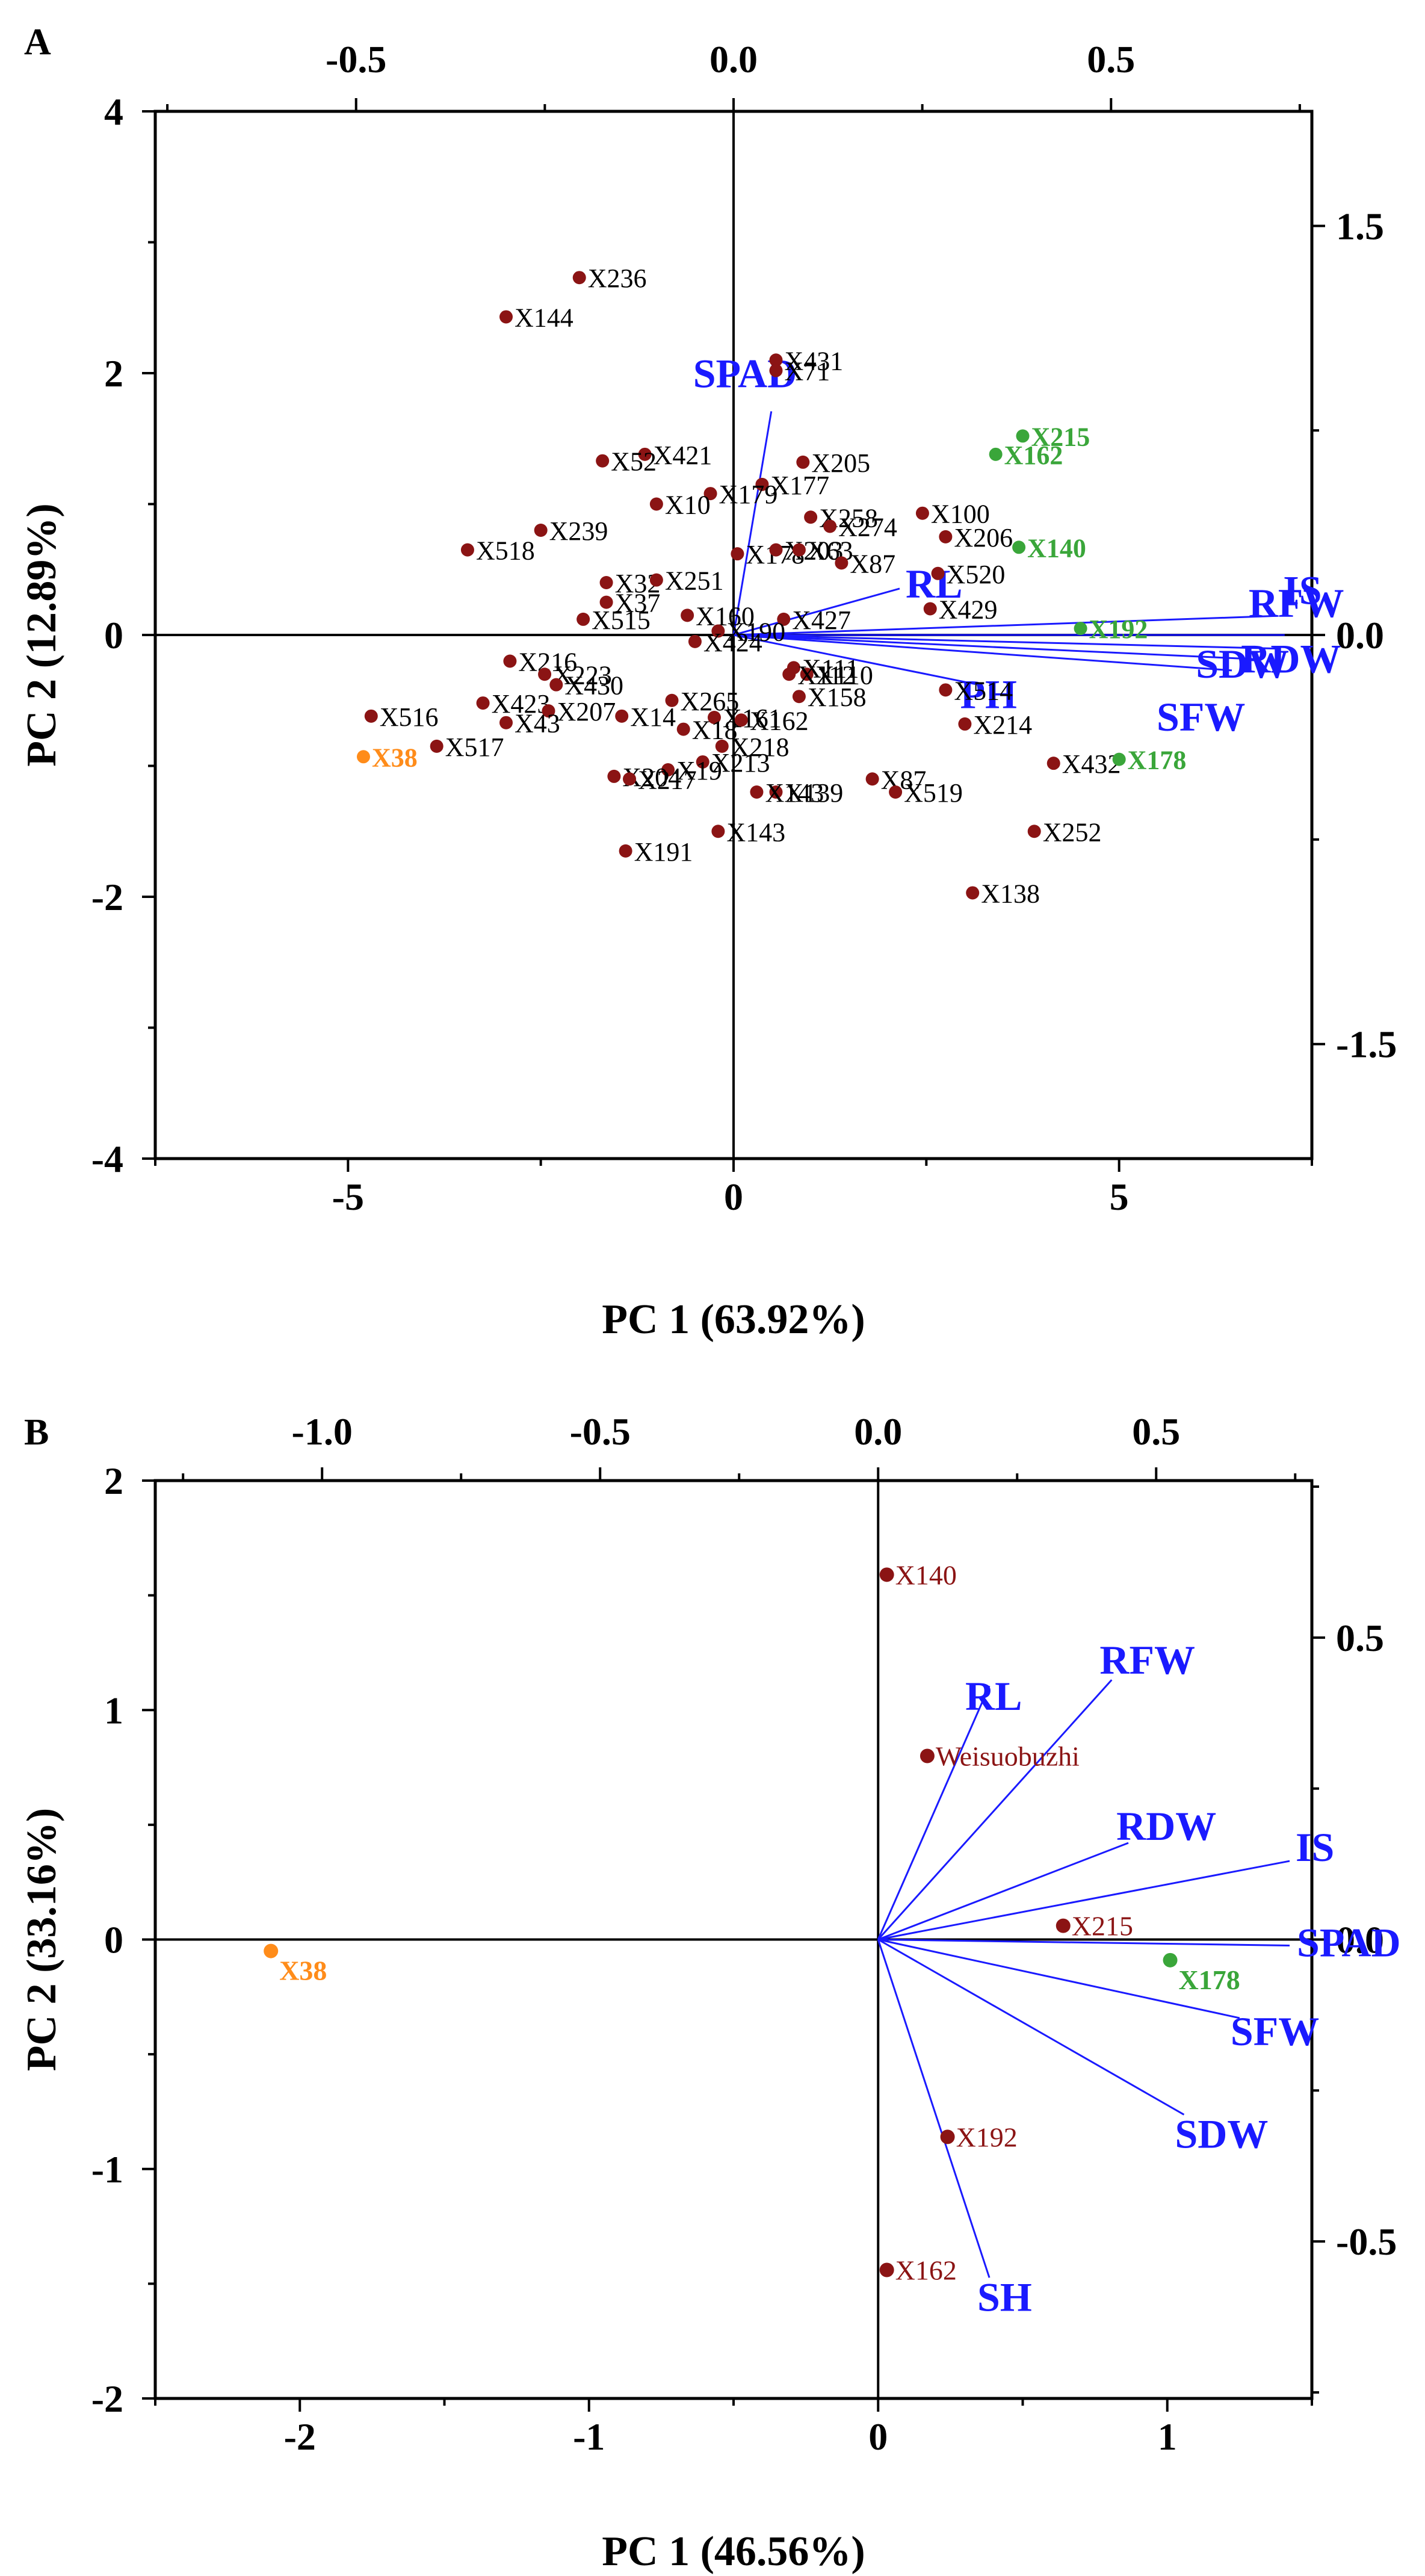 This screenshot has width=1425, height=2576. What do you see at coordinates (505, 551) in the screenshot?
I see `point-label: X518` at bounding box center [505, 551].